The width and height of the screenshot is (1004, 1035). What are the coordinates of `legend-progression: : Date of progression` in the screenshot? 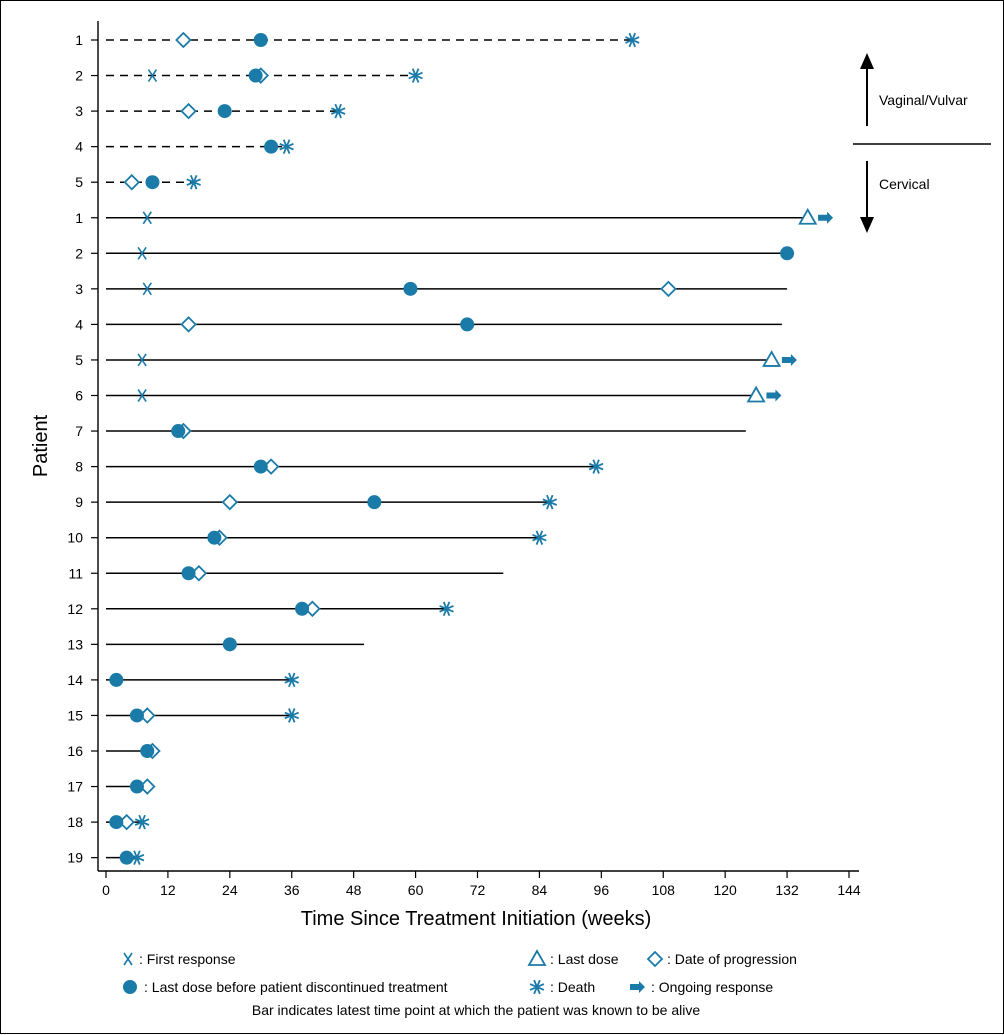 It's located at (721, 959).